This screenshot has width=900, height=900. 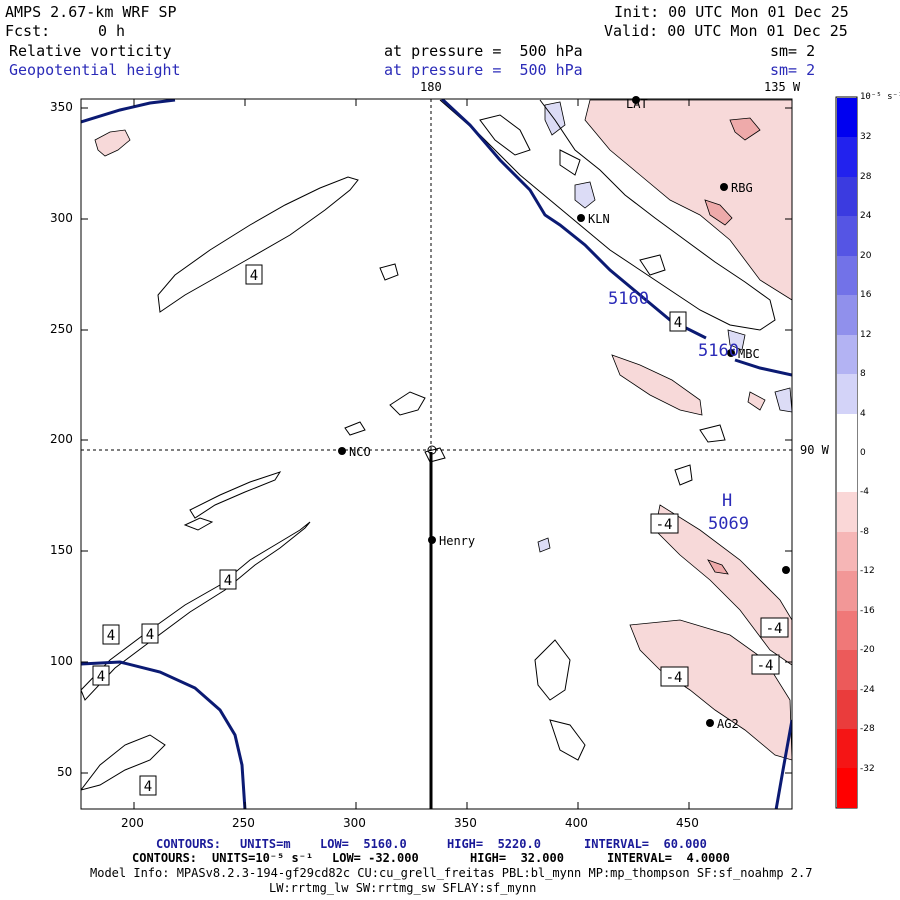 I want to click on station-label-ag2: AG2, so click(x=728, y=724).